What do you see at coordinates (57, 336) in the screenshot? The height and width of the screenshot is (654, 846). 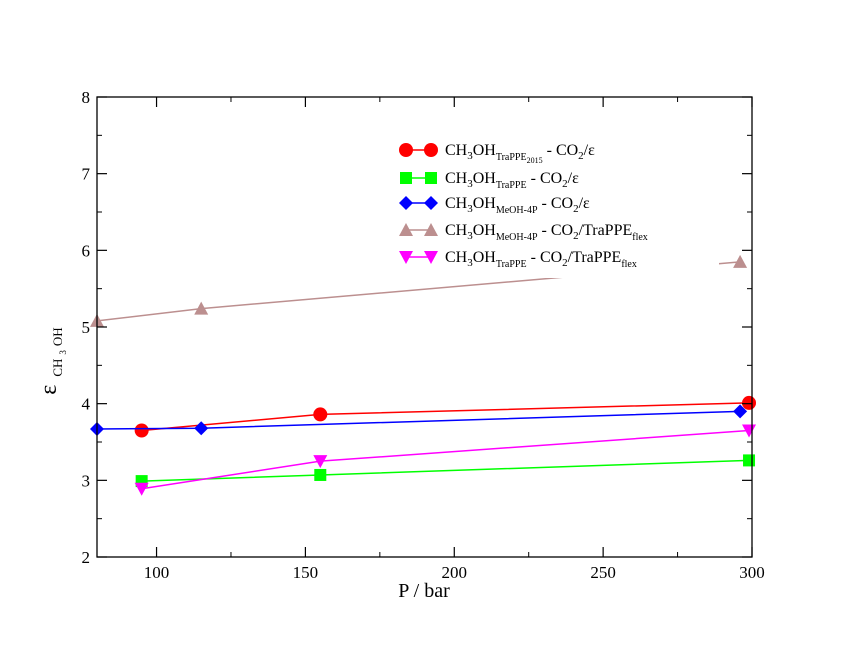 I see `y-axis-title-sub-post: OH` at bounding box center [57, 336].